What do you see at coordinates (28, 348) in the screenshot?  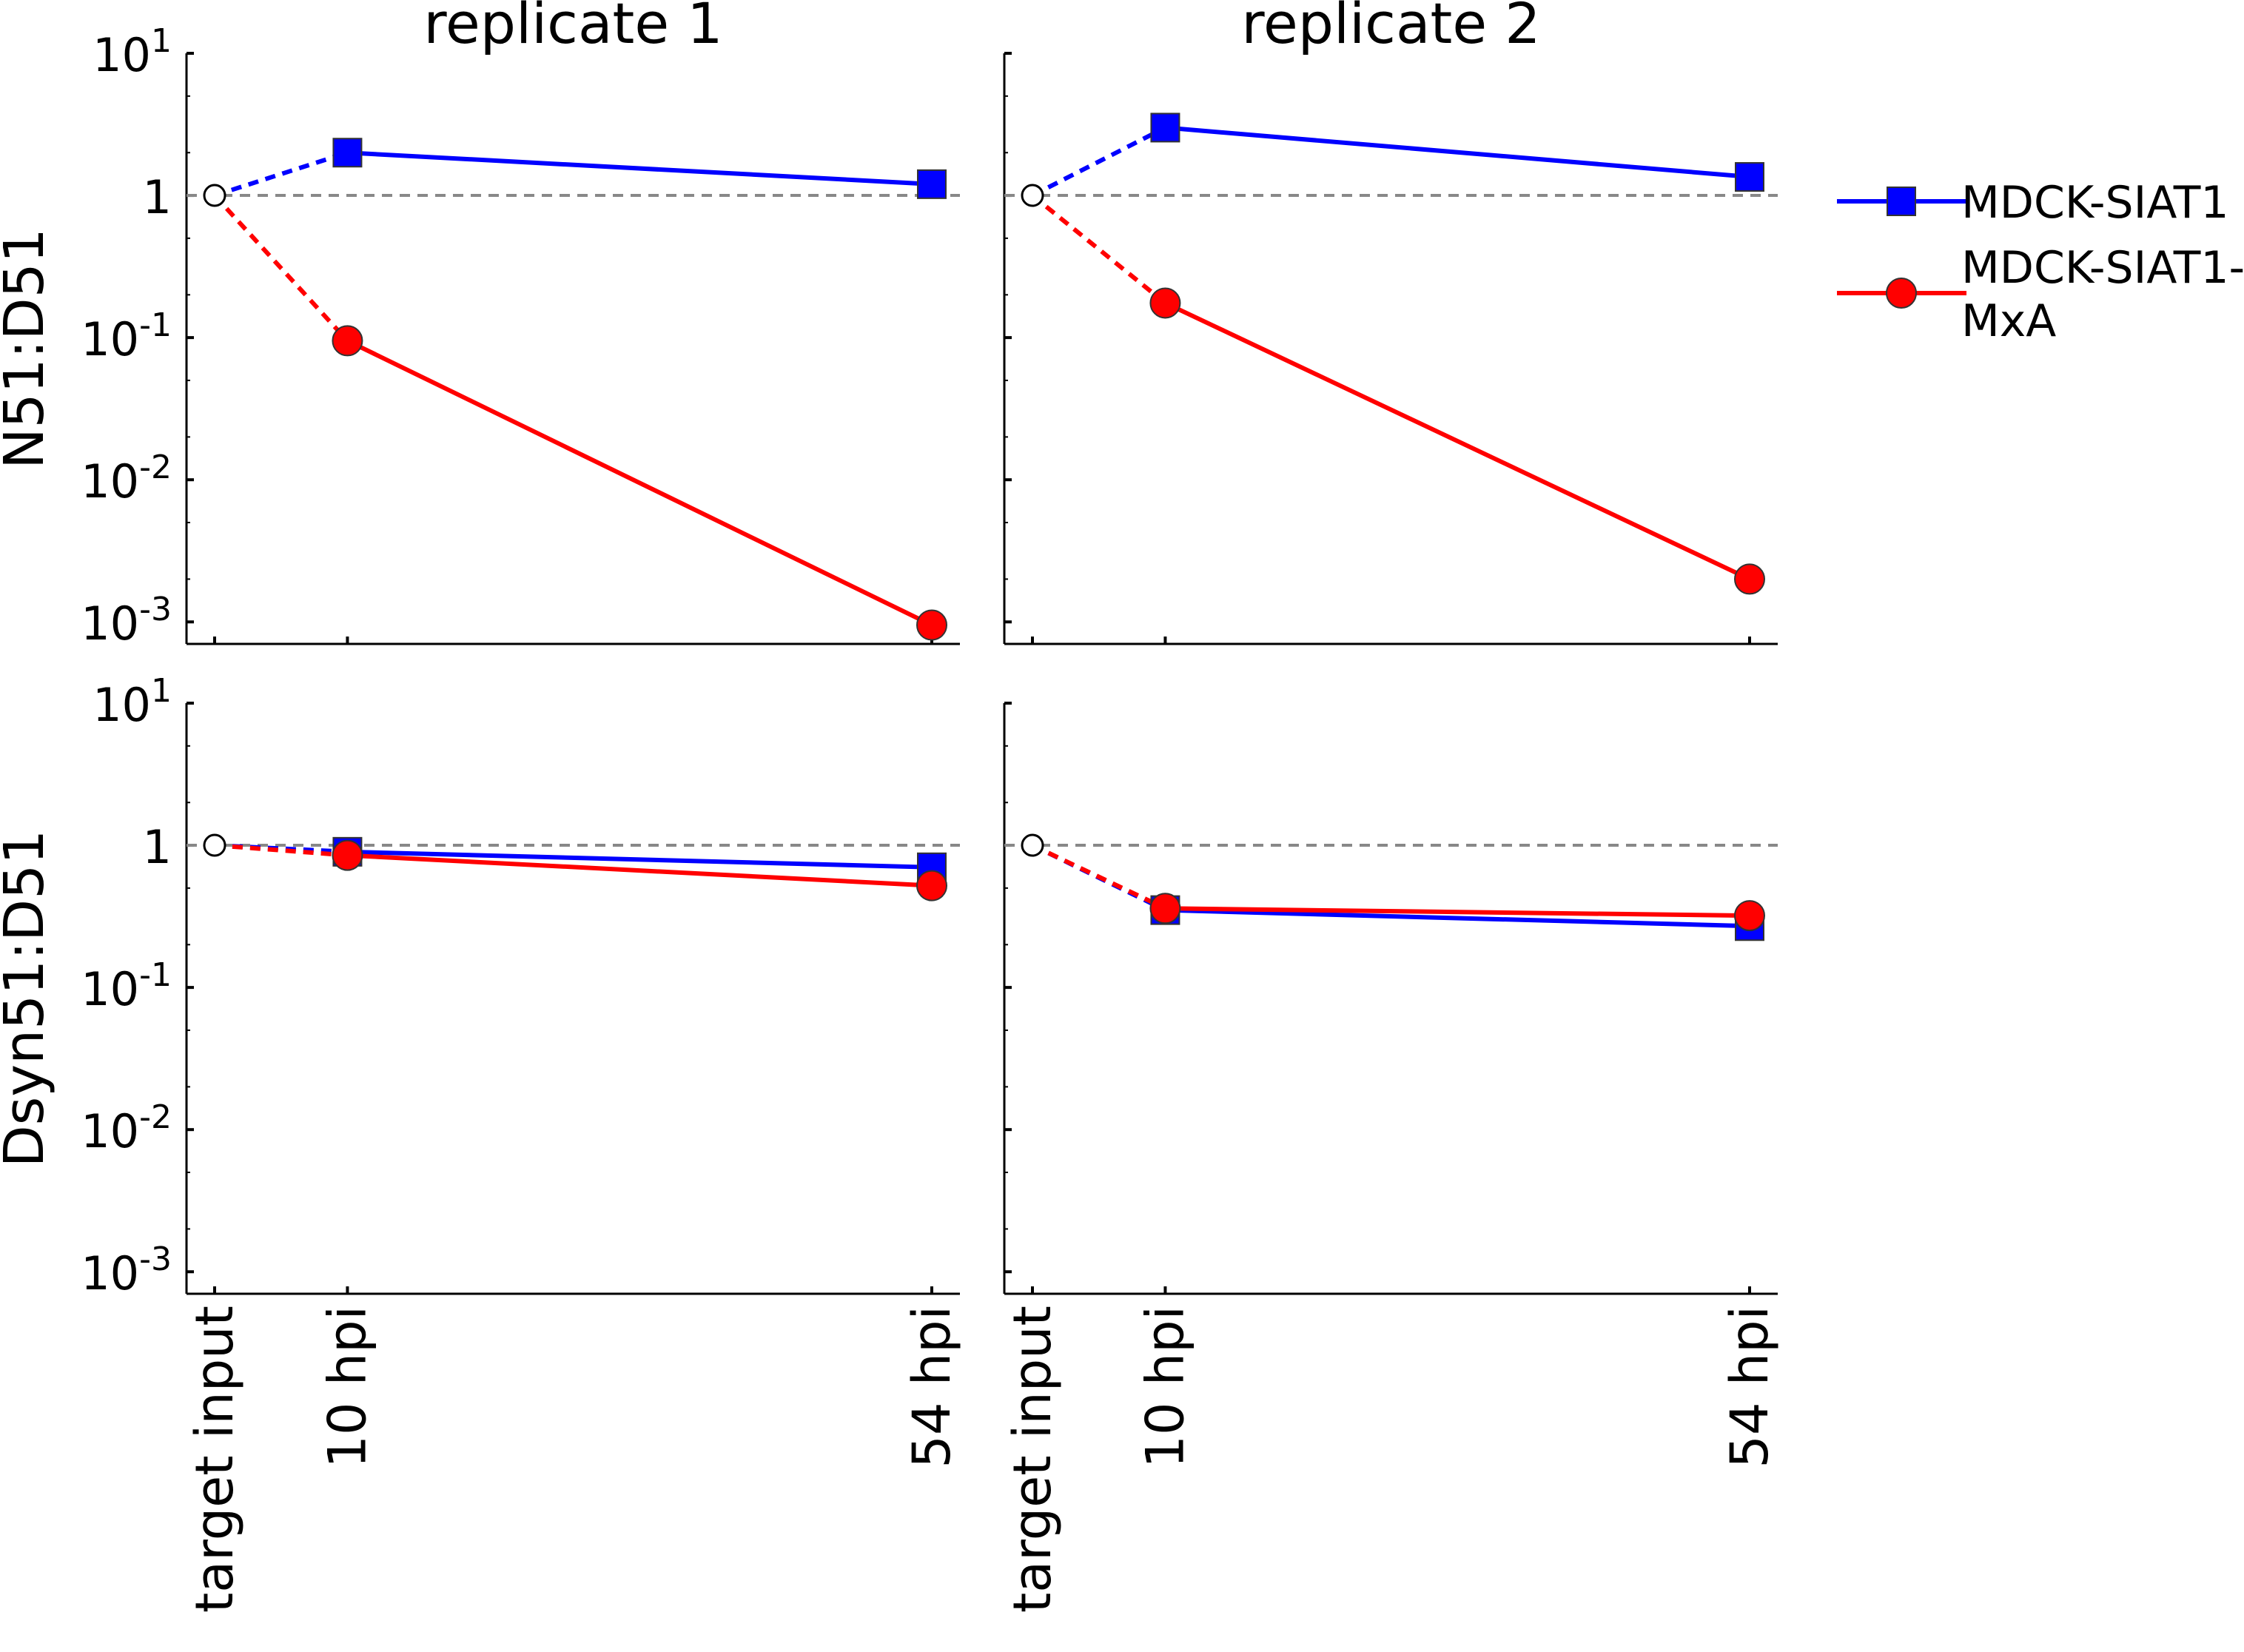 I see `row-ylabel: N51:D51` at bounding box center [28, 348].